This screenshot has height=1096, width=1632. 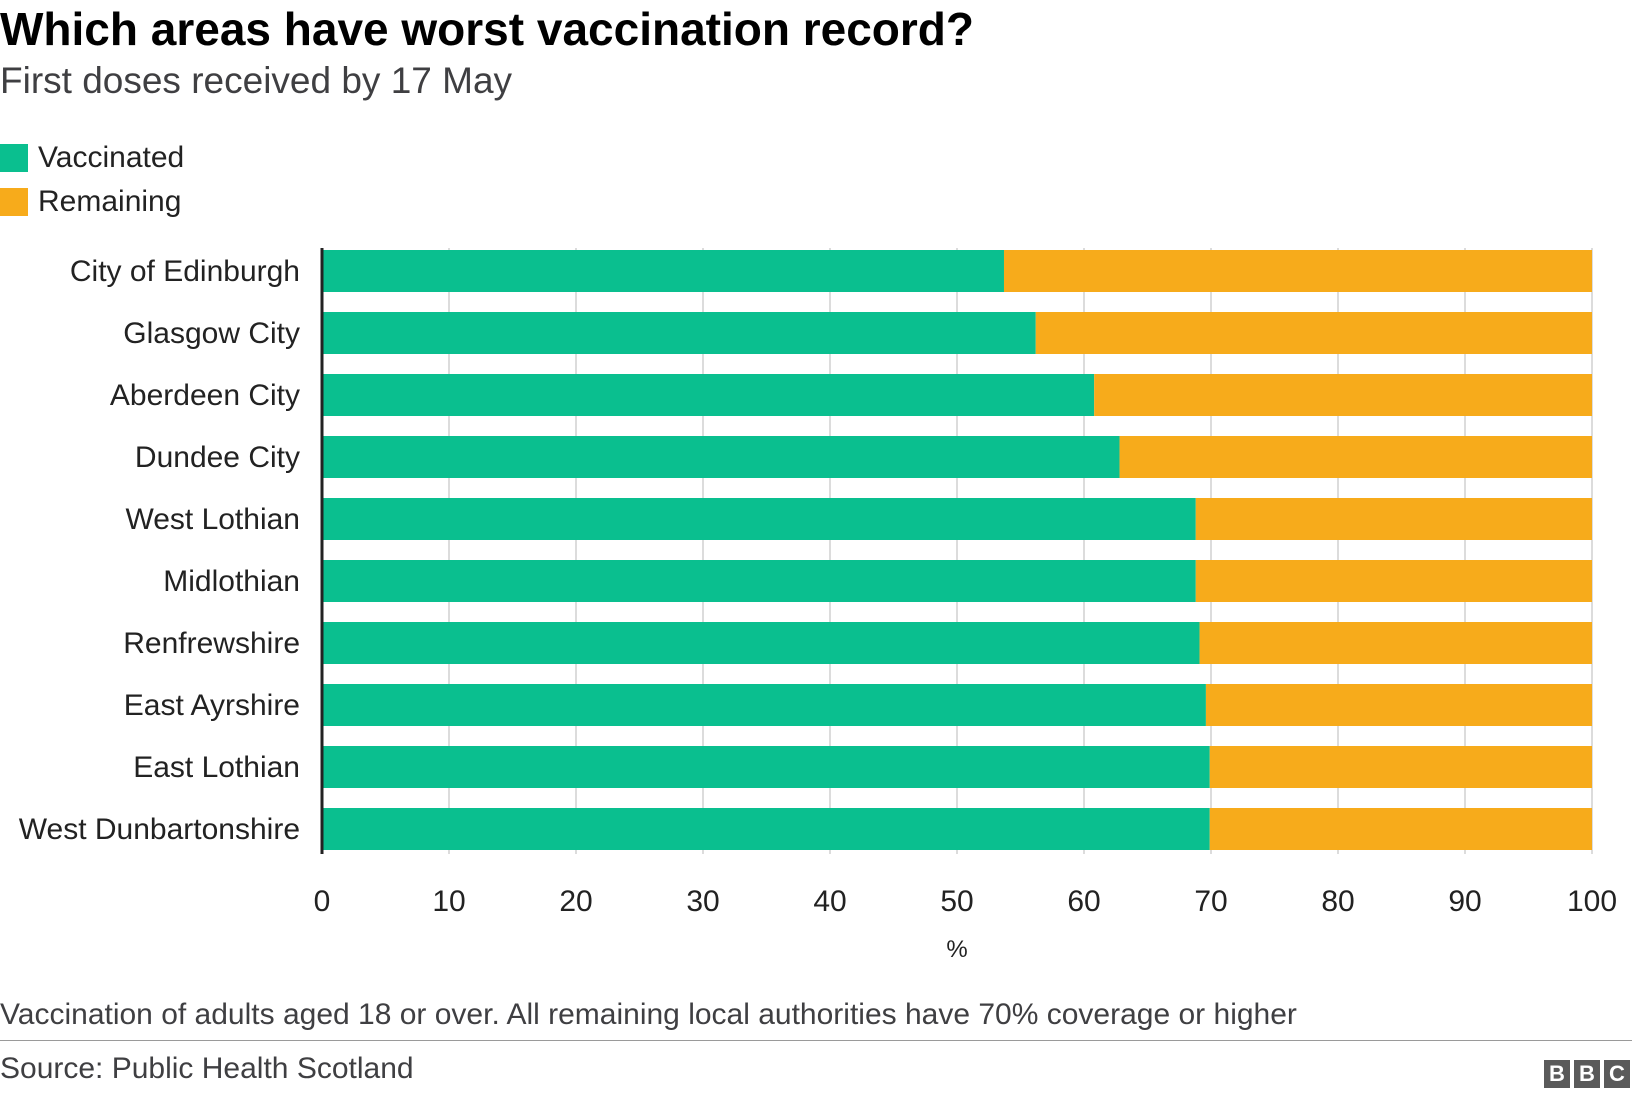 What do you see at coordinates (212, 705) in the screenshot?
I see `category-label: East Ayrshire` at bounding box center [212, 705].